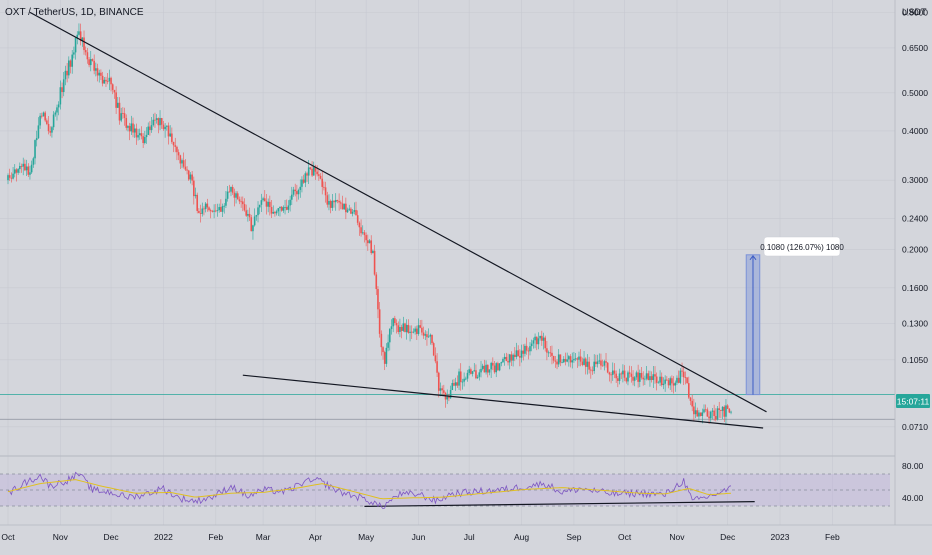 This screenshot has height=555, width=932. Describe the element at coordinates (8, 537) in the screenshot. I see `x-tick-label: Oct` at that location.